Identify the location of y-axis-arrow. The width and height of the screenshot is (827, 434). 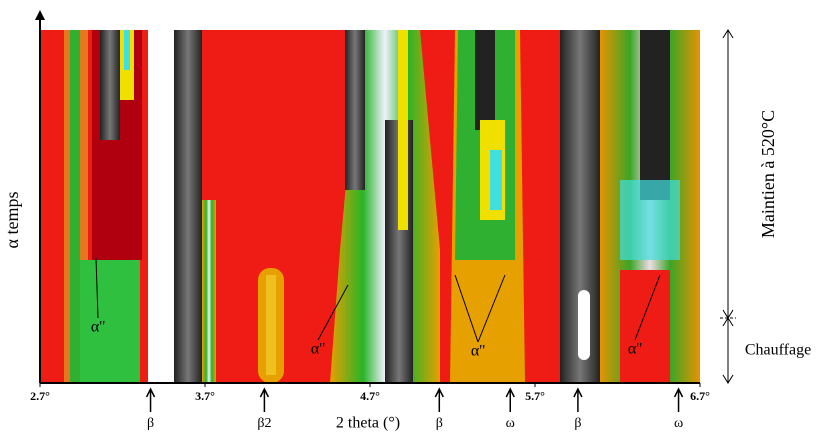
(40, 15).